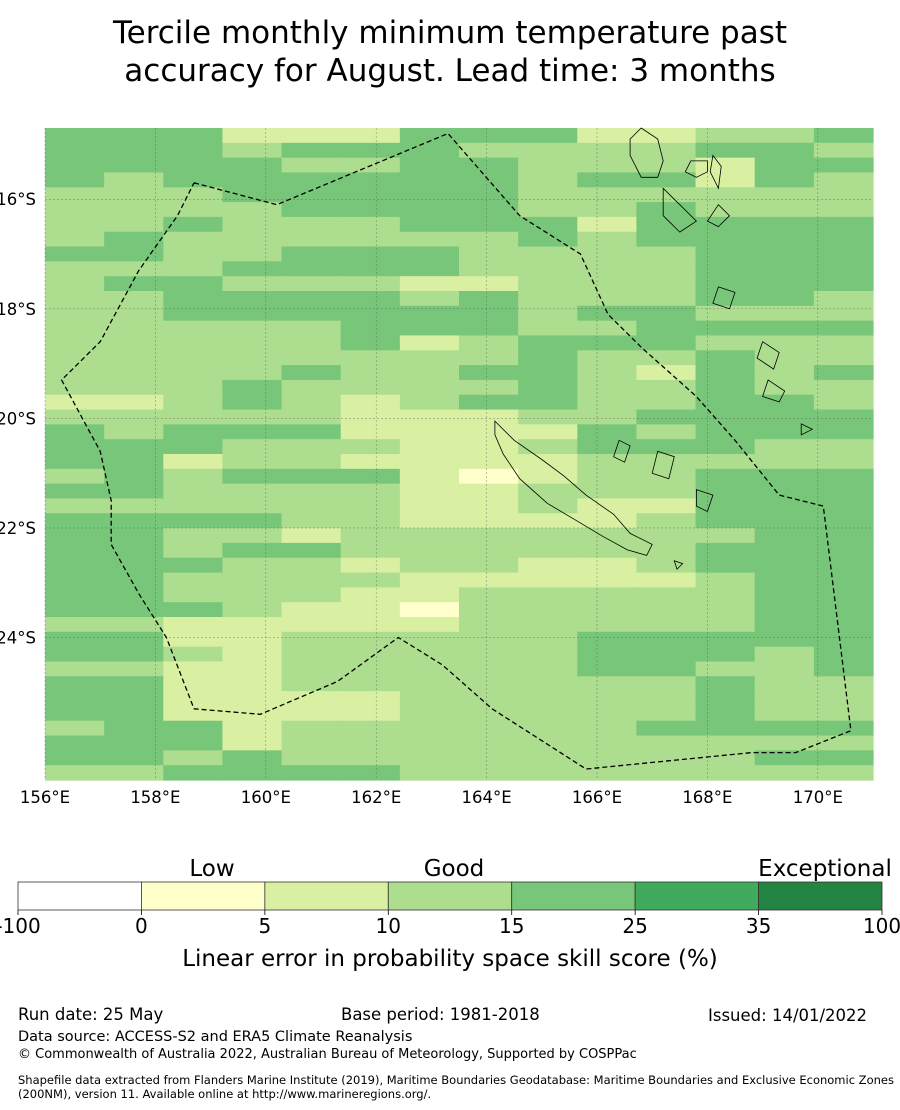 The image size is (900, 1110). I want to click on coastline, so click(646, 152).